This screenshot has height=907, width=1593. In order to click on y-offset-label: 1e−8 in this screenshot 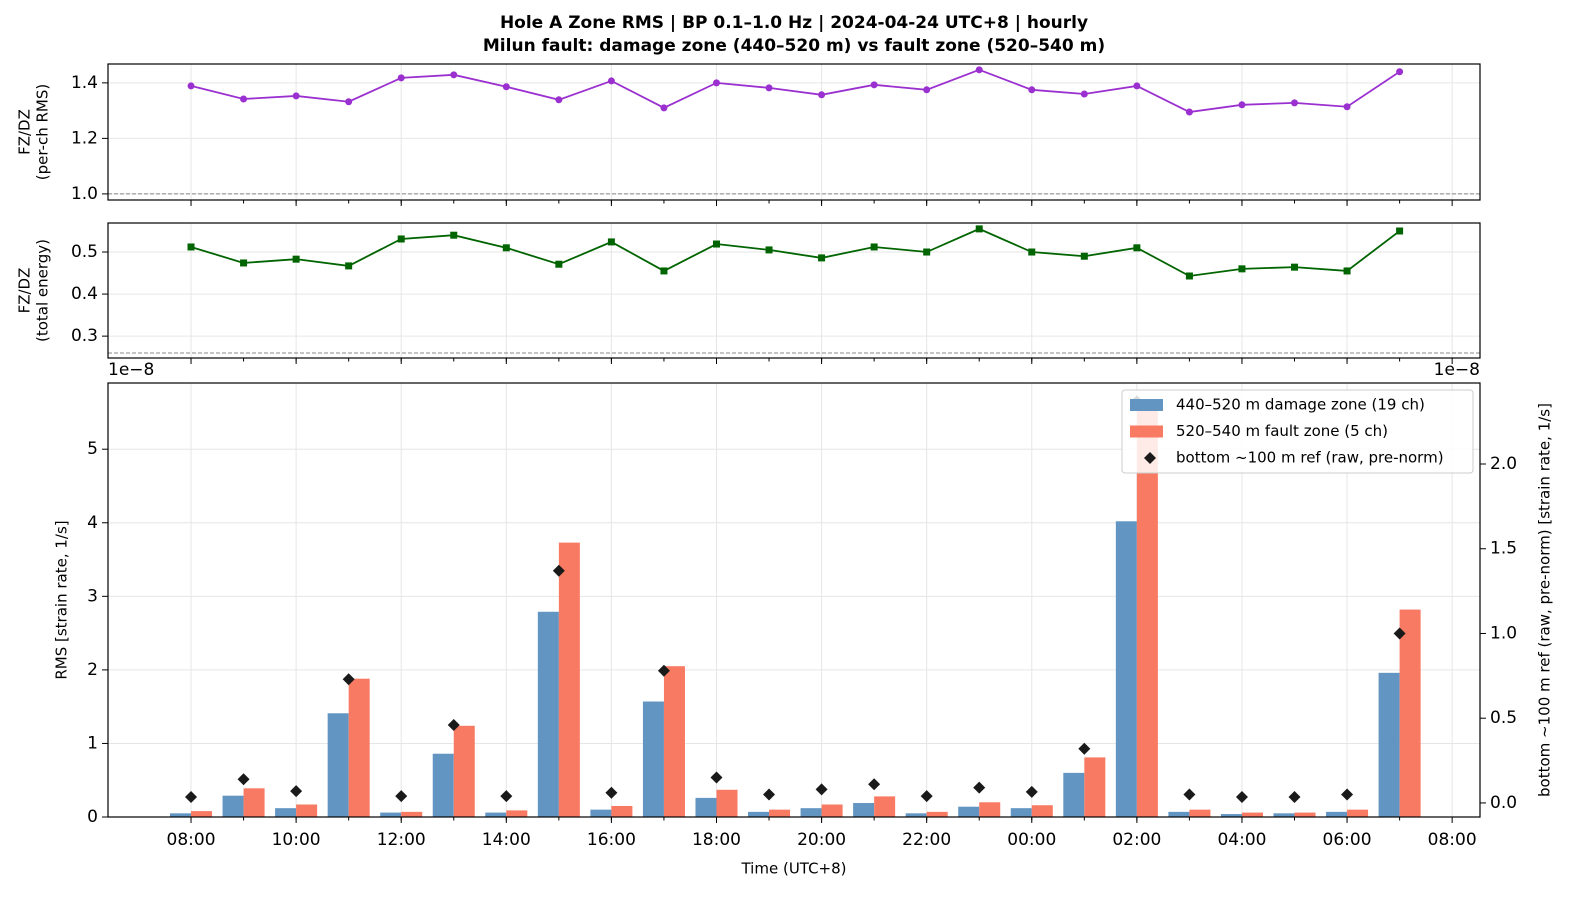, I will do `click(131, 370)`.